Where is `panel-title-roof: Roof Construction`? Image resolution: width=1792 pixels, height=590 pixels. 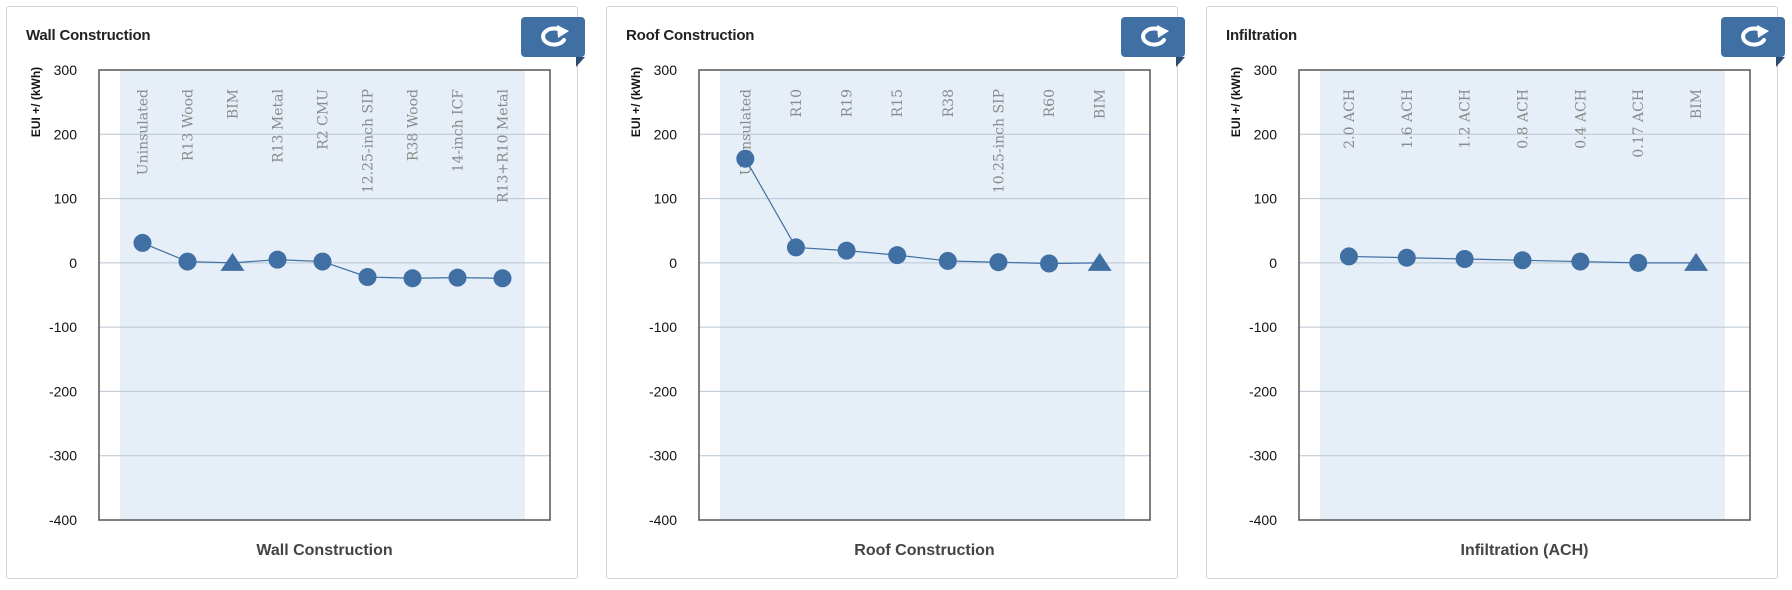 panel-title-roof: Roof Construction is located at coordinates (690, 35).